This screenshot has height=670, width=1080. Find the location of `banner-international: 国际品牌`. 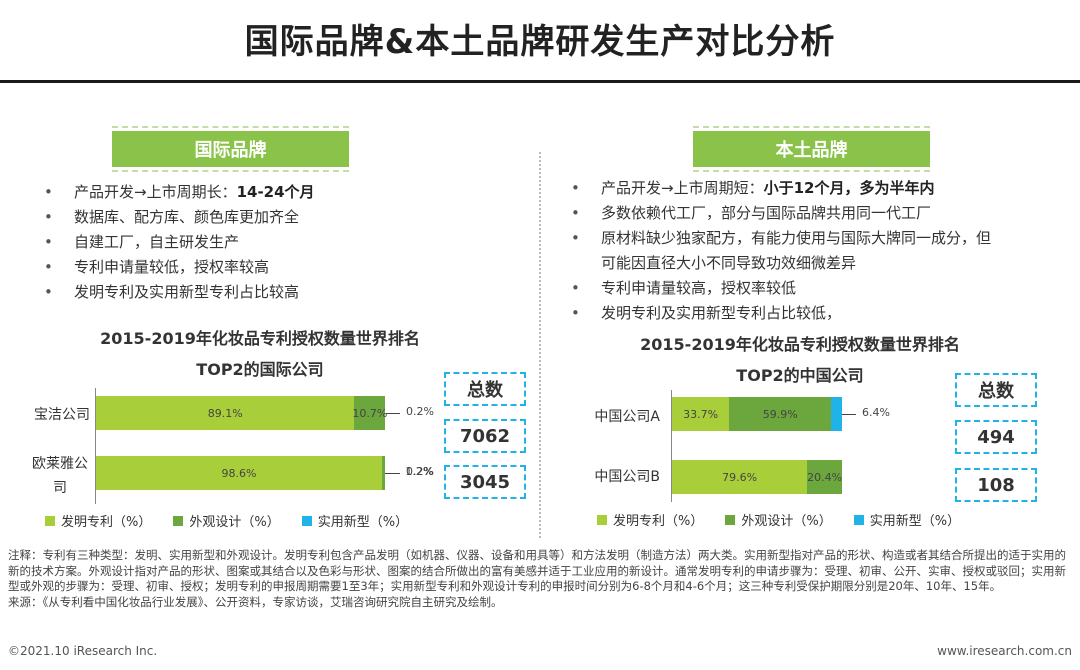

banner-international: 国际品牌 is located at coordinates (230, 149).